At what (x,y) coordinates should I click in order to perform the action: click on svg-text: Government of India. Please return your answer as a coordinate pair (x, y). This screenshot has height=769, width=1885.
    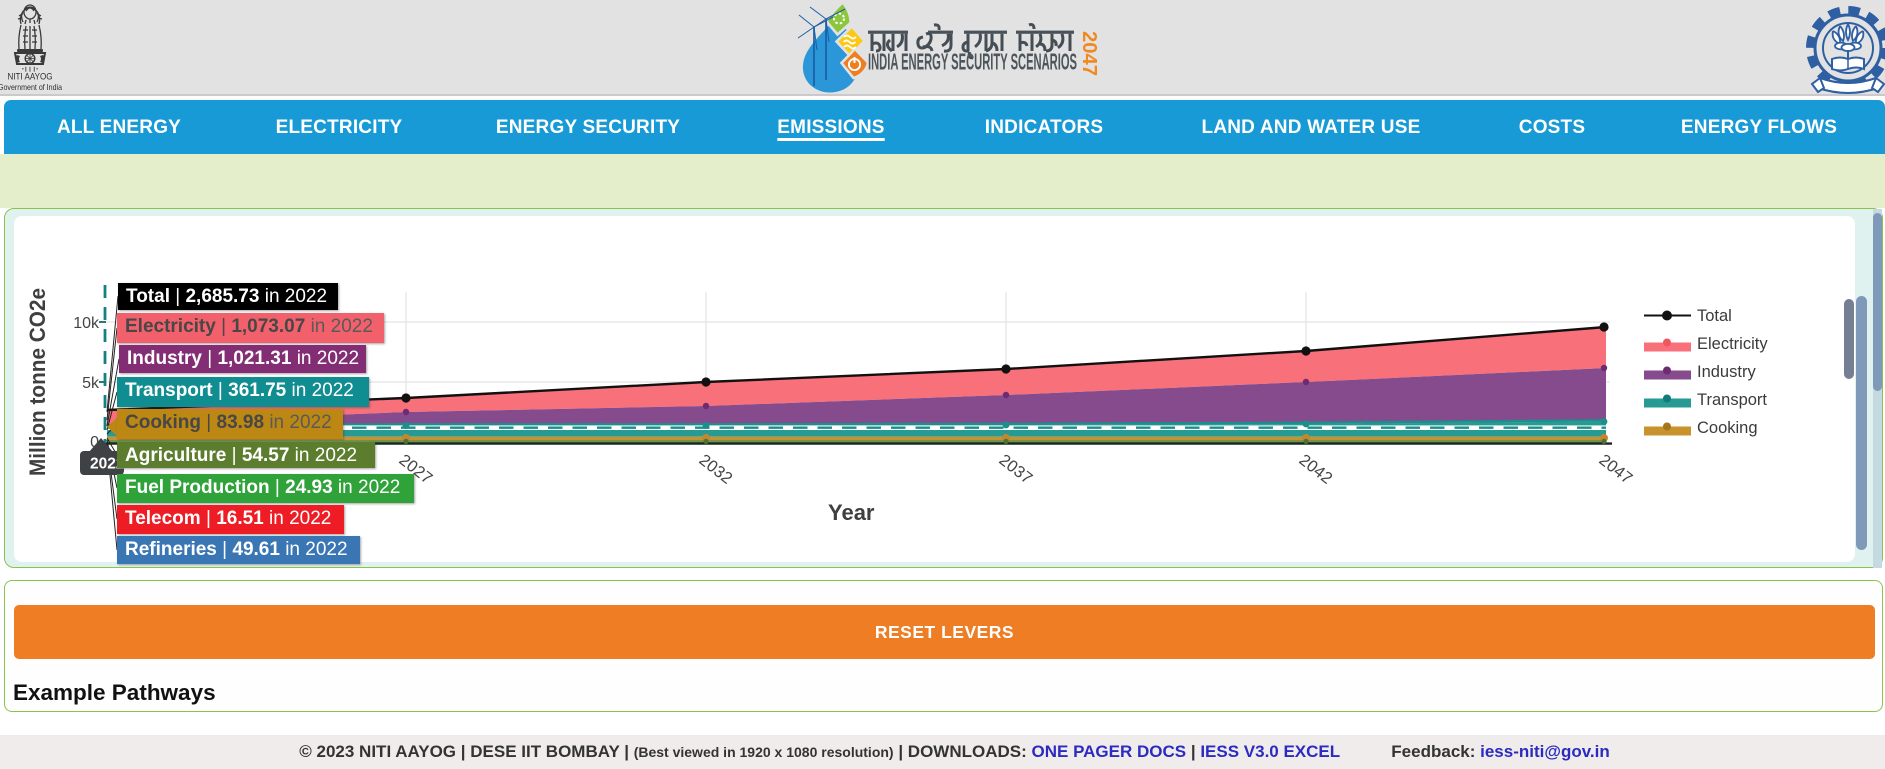
    Looking at the image, I should click on (31, 87).